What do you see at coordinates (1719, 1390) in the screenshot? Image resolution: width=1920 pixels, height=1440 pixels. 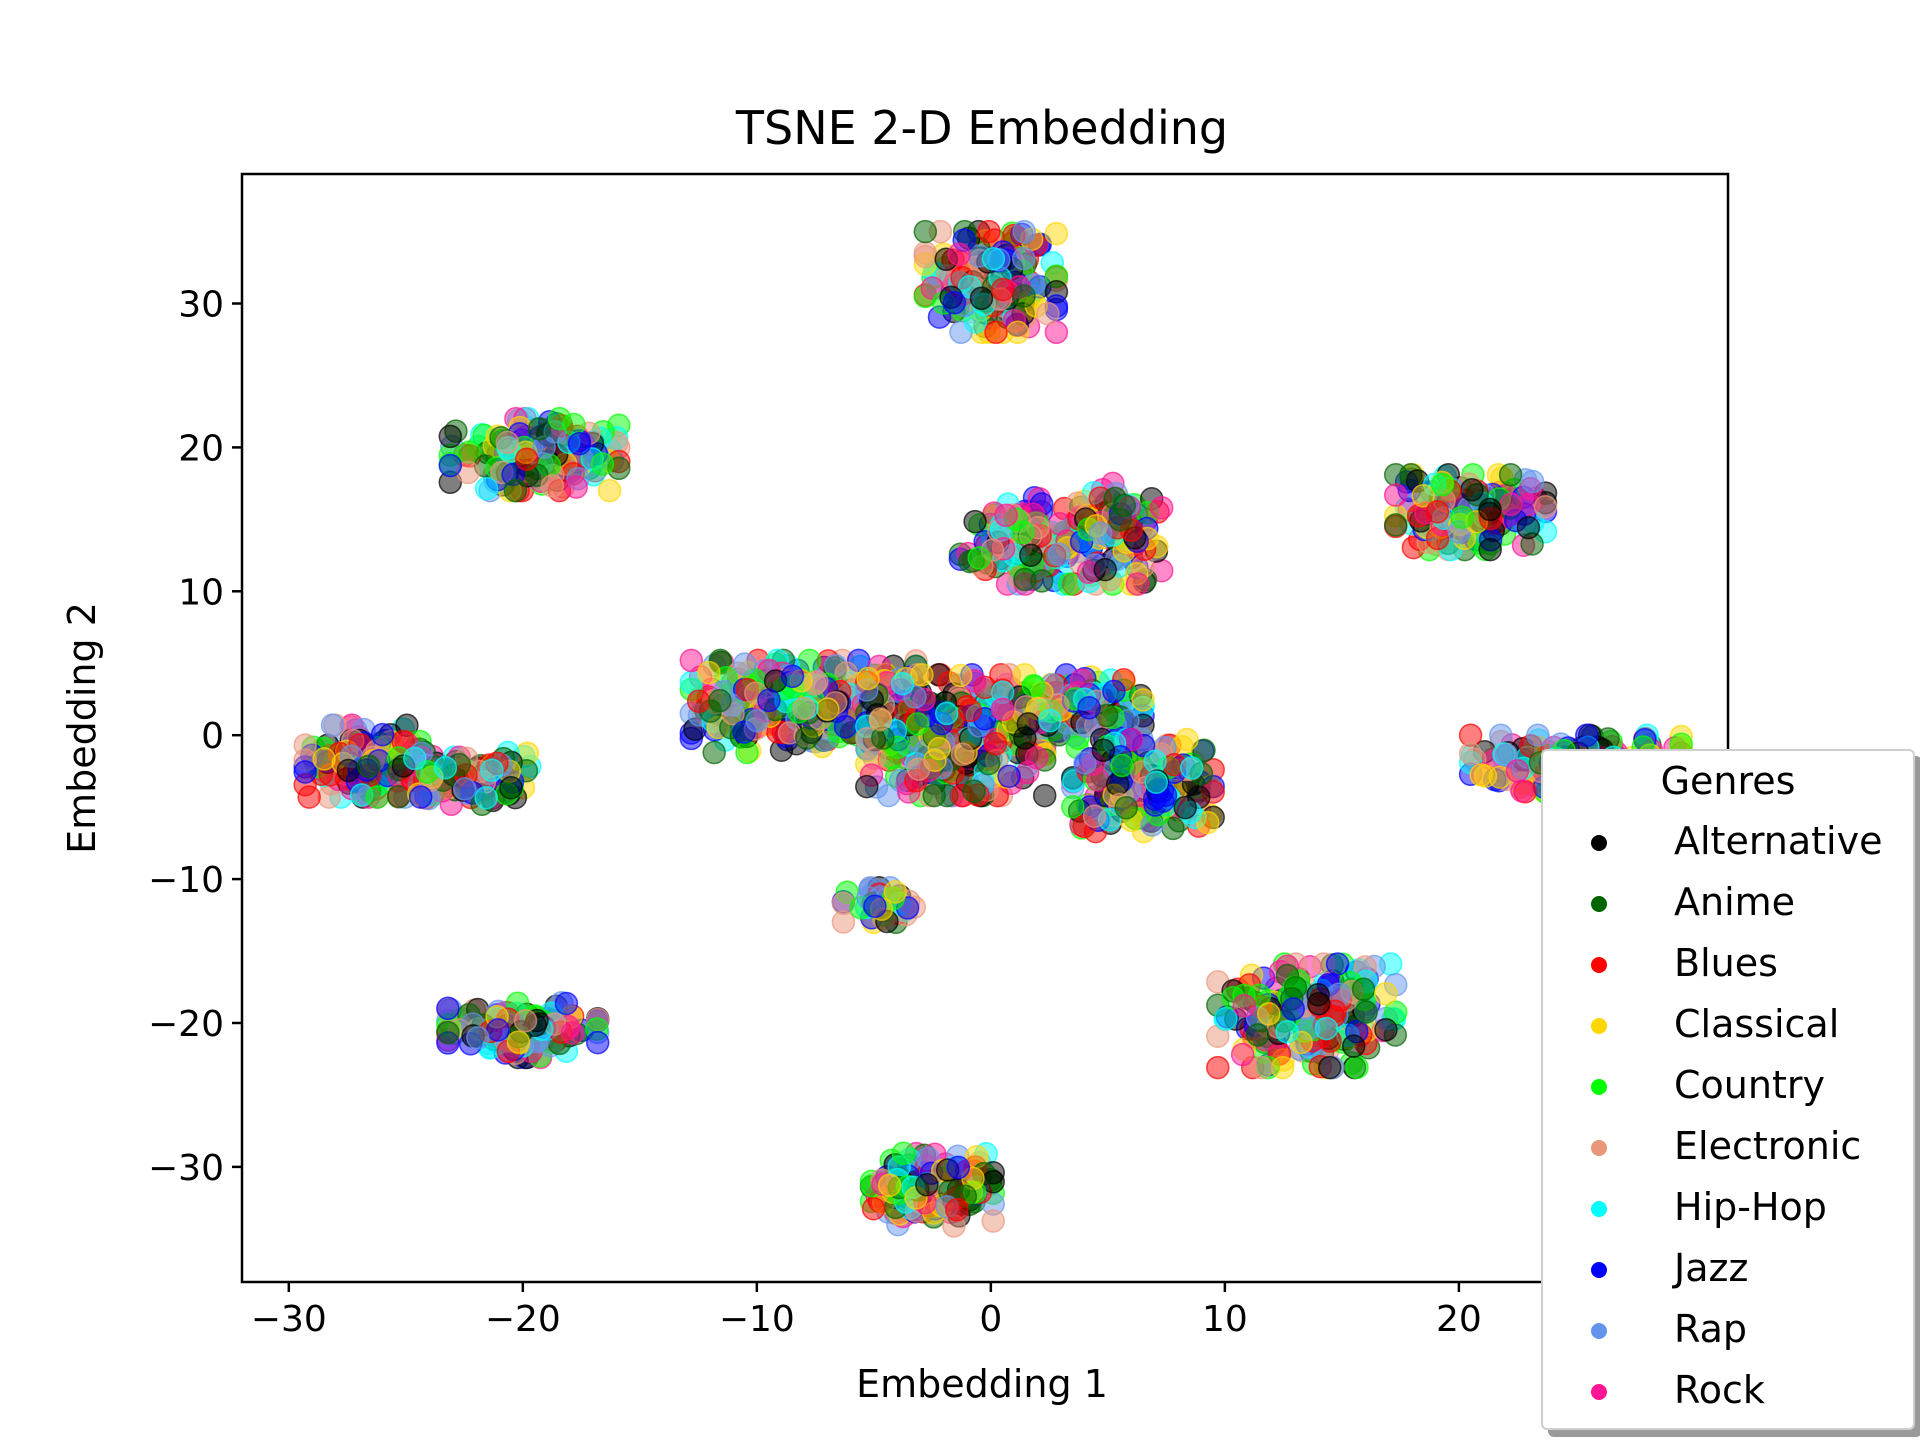 I see `legend-label: Rock` at bounding box center [1719, 1390].